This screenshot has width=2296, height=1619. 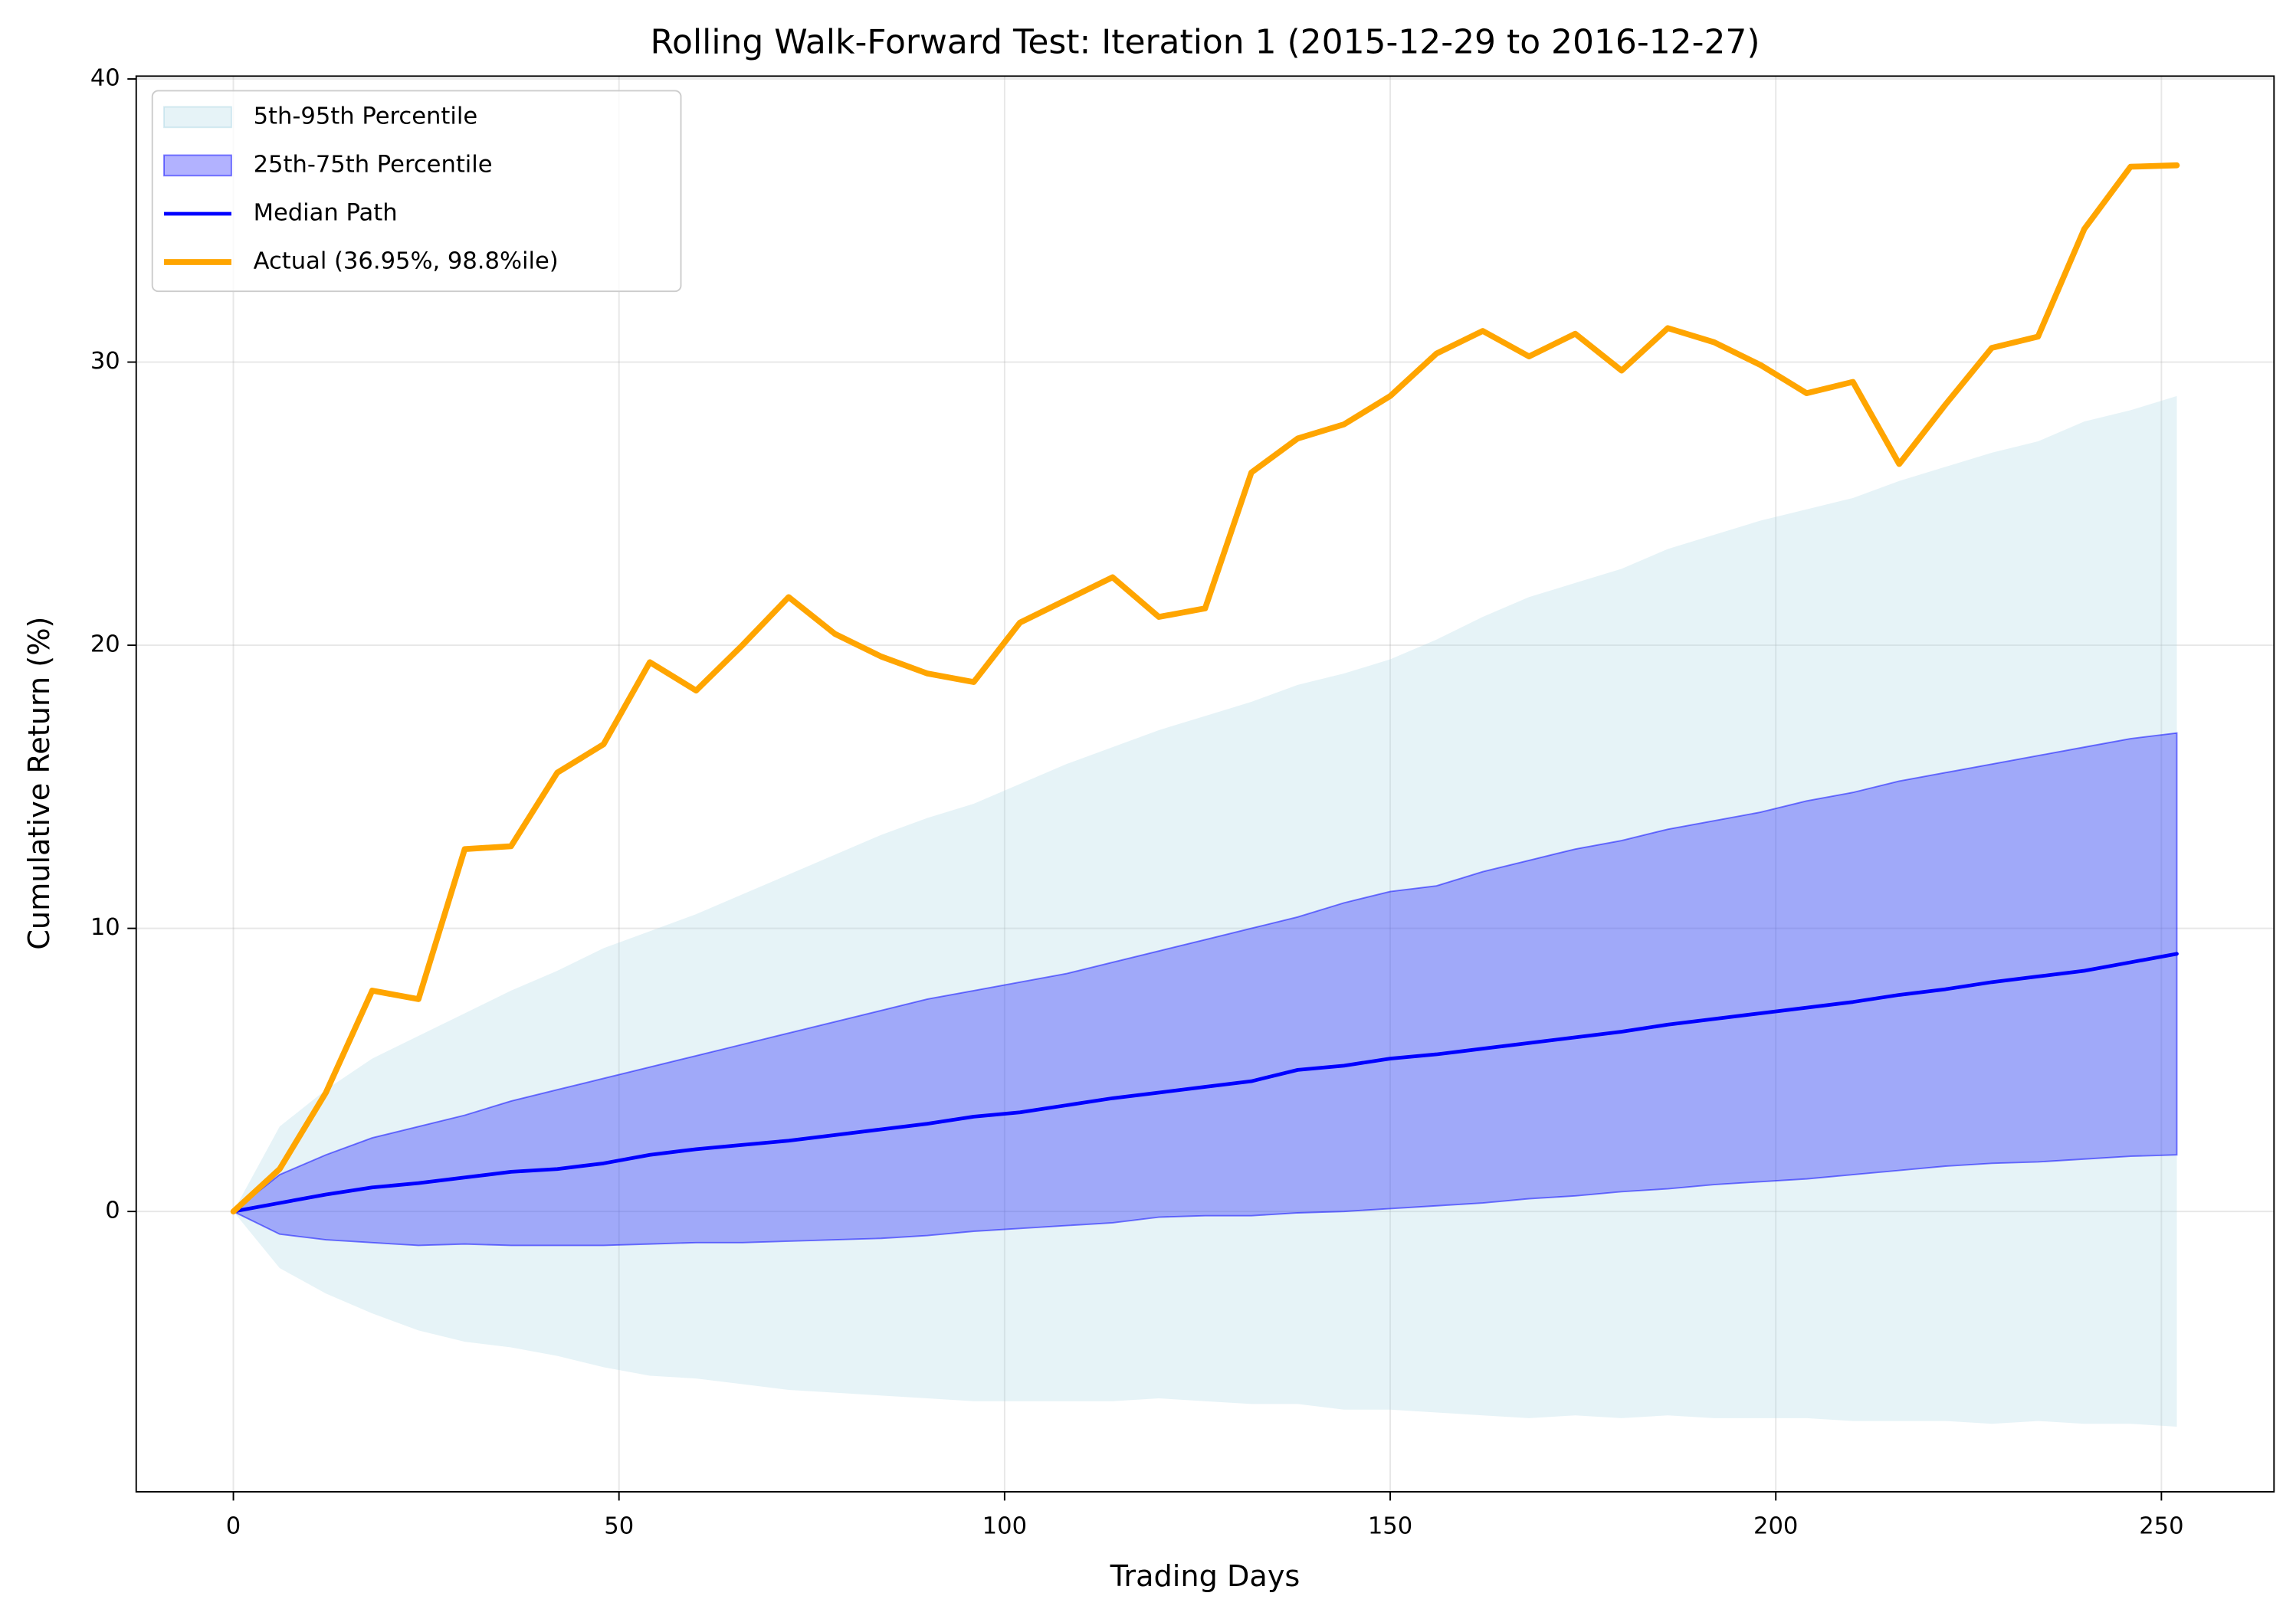 What do you see at coordinates (105, 361) in the screenshot?
I see `y-tick-label: 30` at bounding box center [105, 361].